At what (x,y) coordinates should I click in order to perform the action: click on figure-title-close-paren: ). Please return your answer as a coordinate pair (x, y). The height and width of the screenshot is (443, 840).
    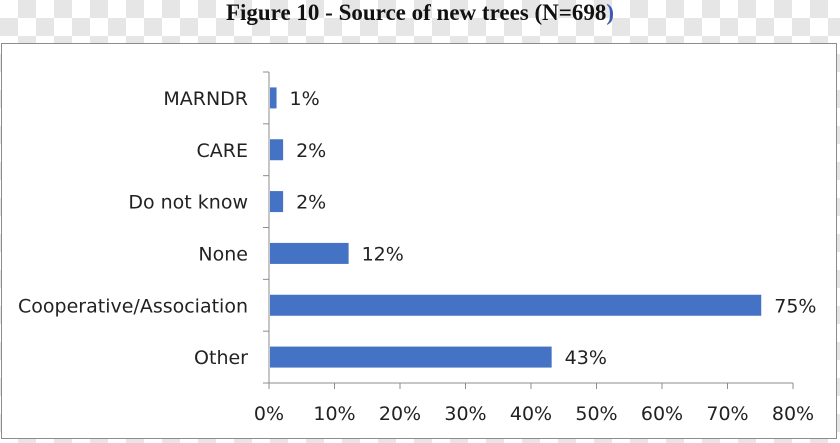
    Looking at the image, I should click on (610, 12).